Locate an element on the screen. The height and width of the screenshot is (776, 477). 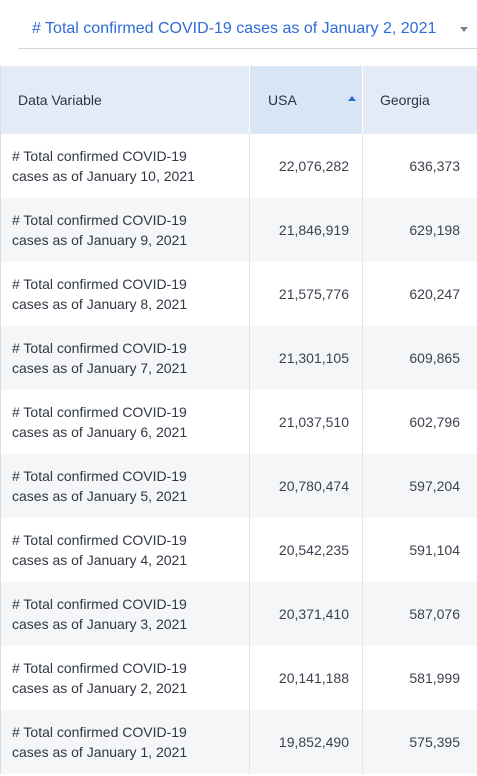
cell-usa-value: 20,780,474 is located at coordinates (306, 486).